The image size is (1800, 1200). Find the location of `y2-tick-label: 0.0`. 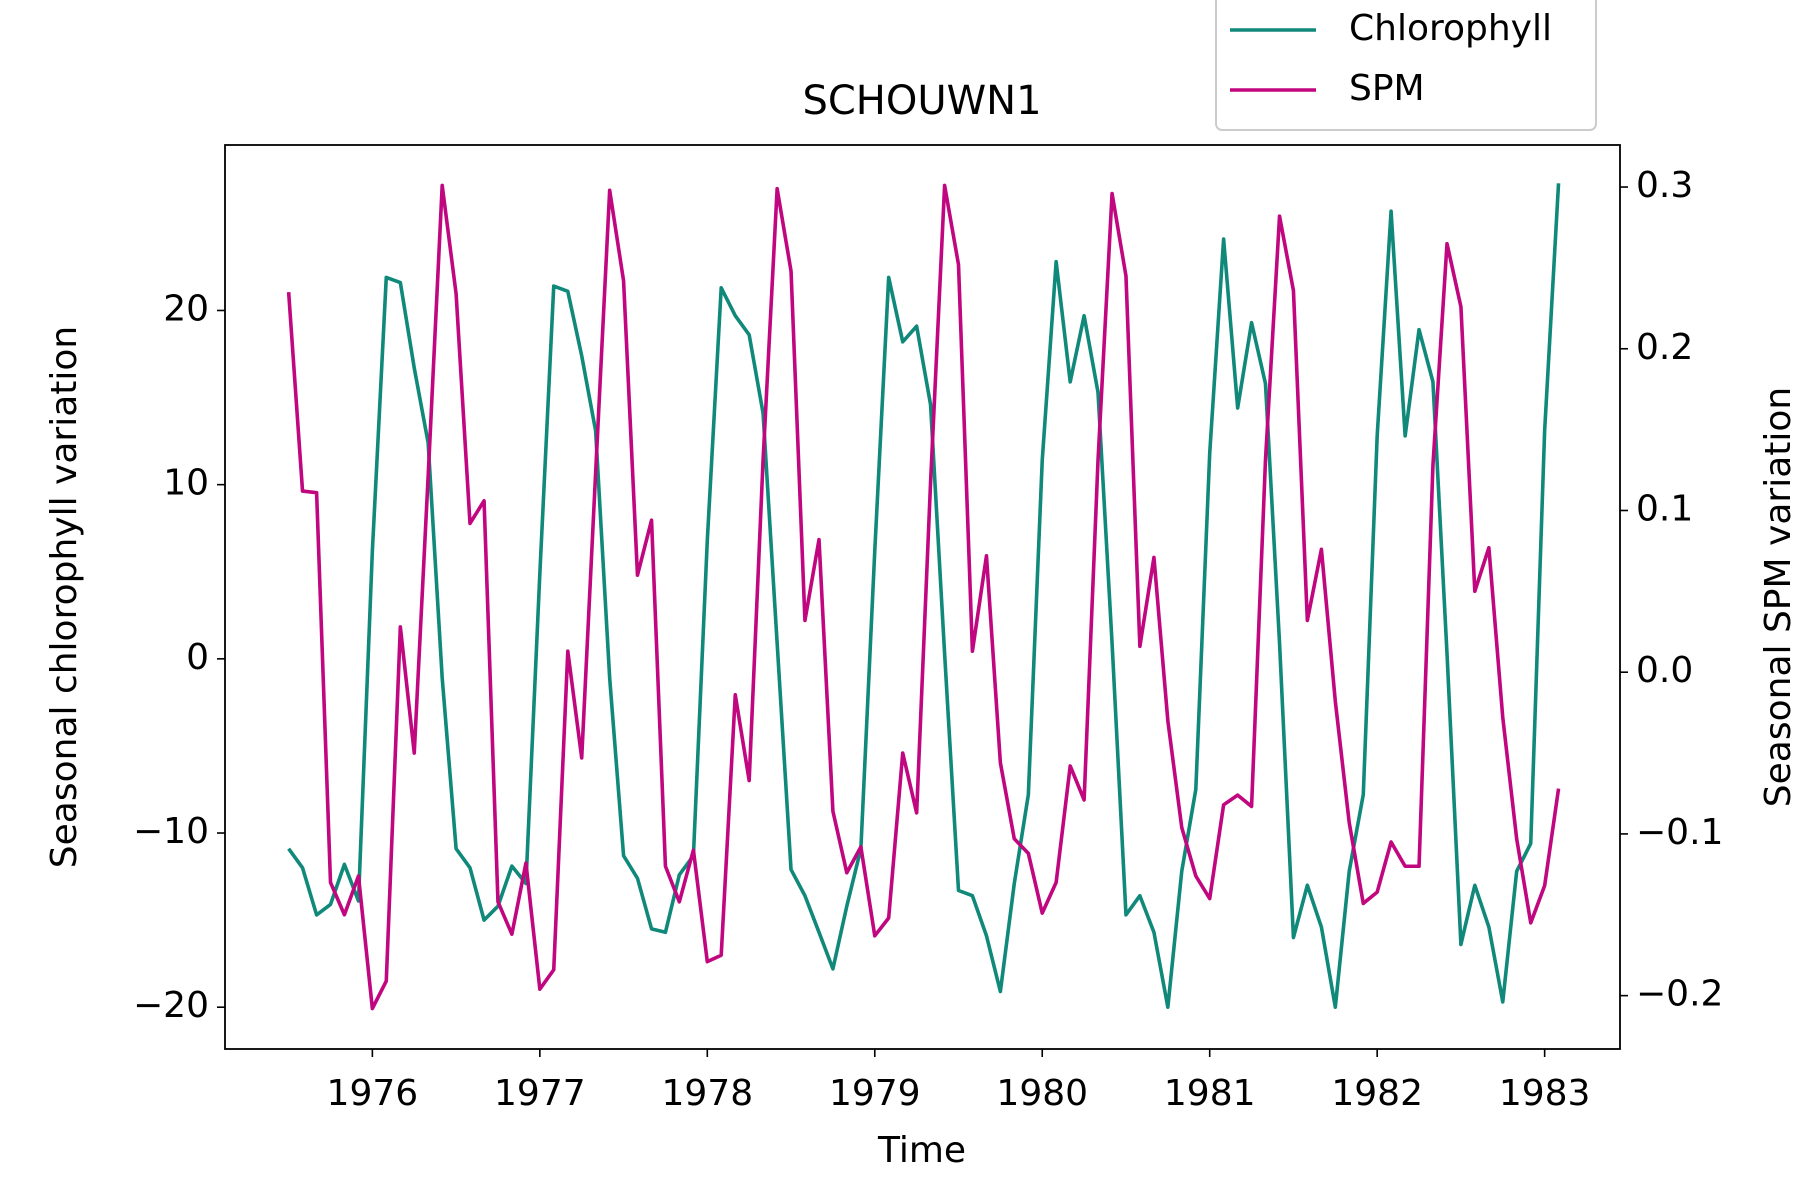

y2-tick-label: 0.0 is located at coordinates (1664, 670).